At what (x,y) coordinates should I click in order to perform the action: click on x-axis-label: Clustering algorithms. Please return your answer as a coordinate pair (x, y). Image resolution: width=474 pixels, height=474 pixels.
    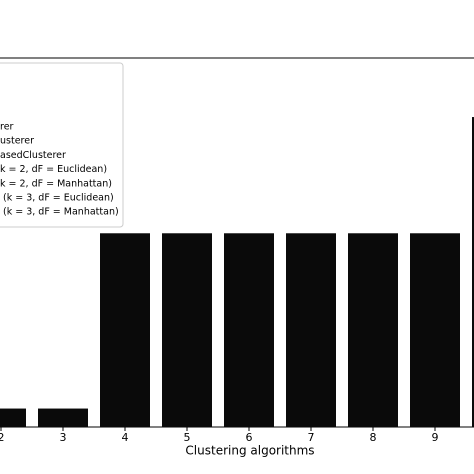
    Looking at the image, I should click on (249, 451).